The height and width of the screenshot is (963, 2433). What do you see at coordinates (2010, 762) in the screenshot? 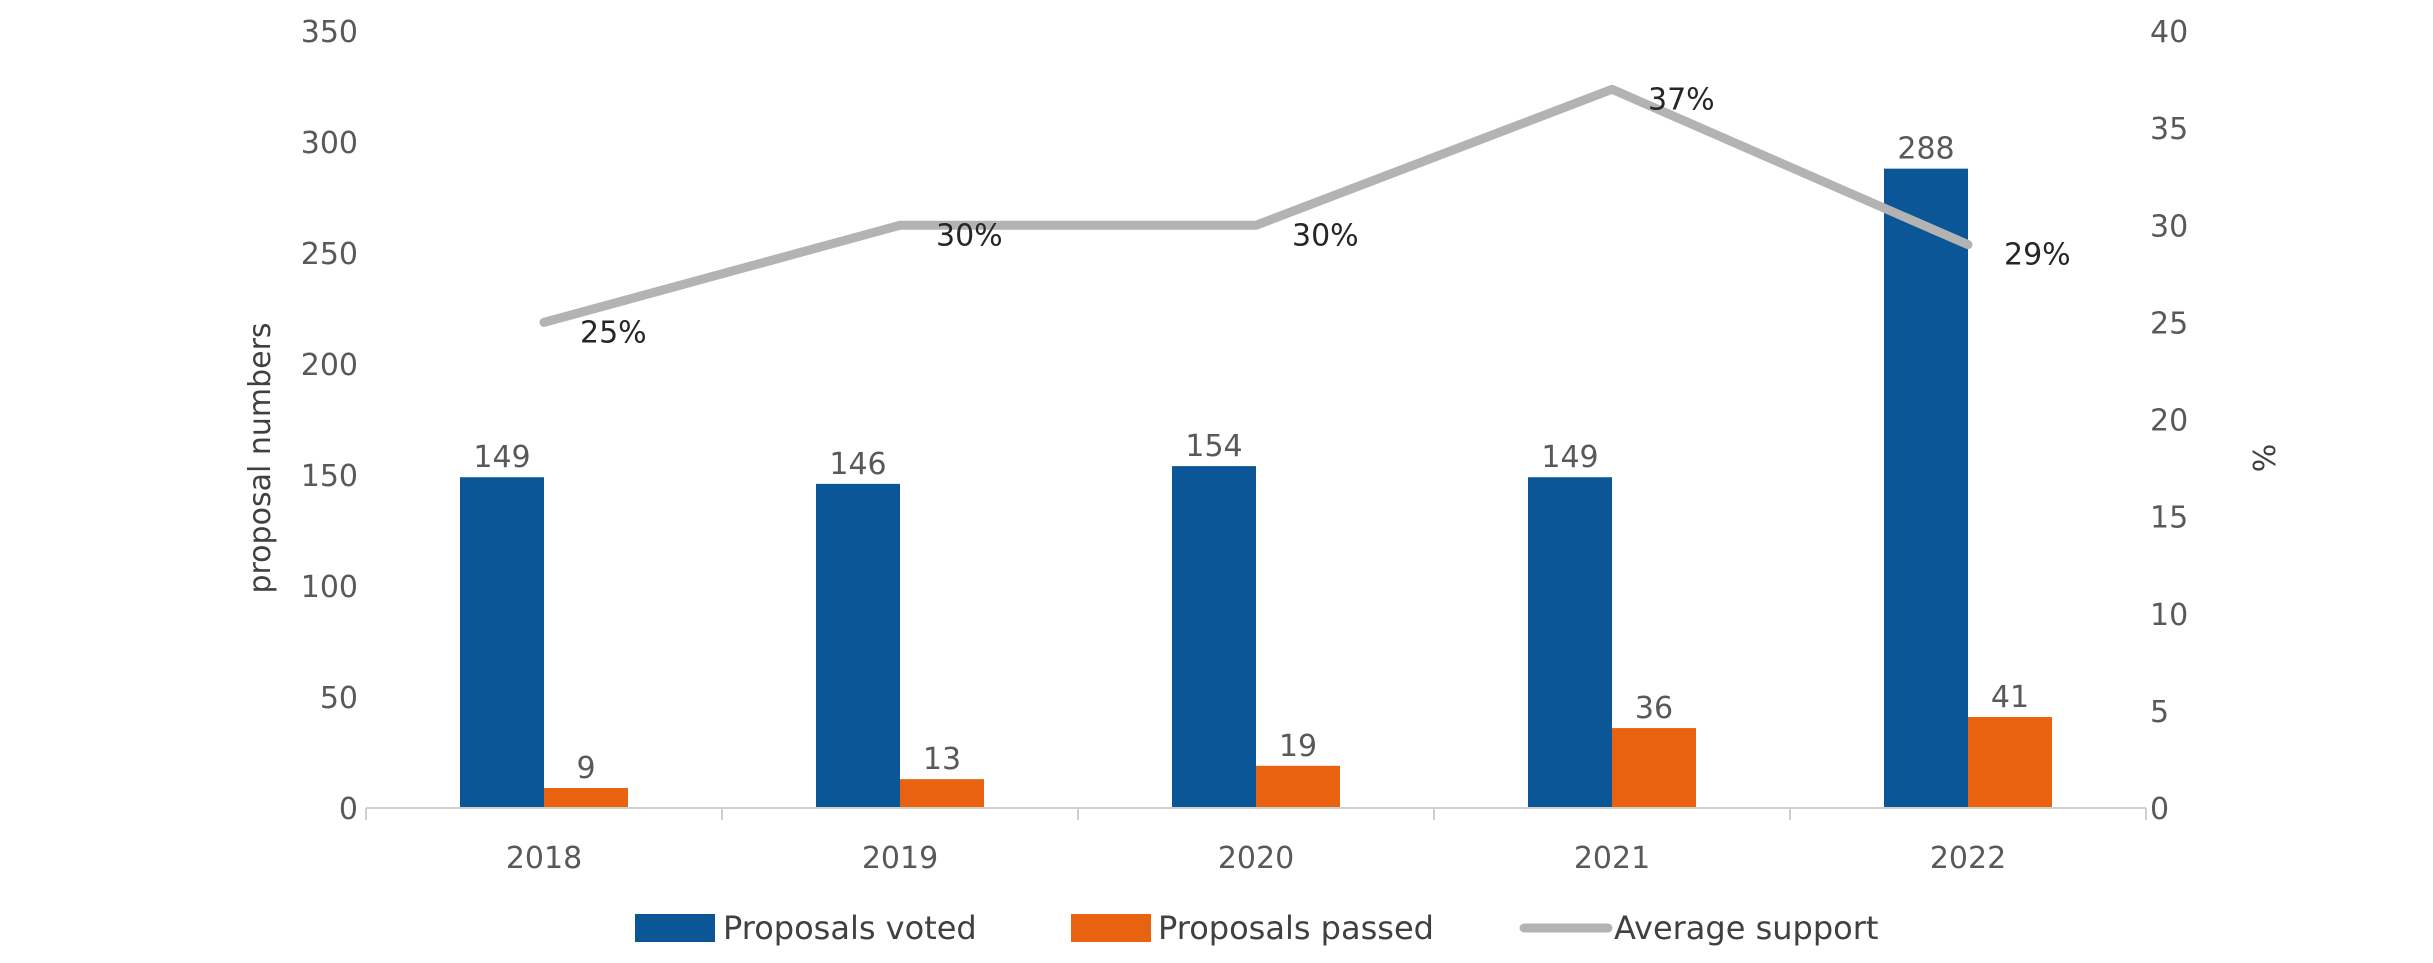
I see `bar-passed-2022` at bounding box center [2010, 762].